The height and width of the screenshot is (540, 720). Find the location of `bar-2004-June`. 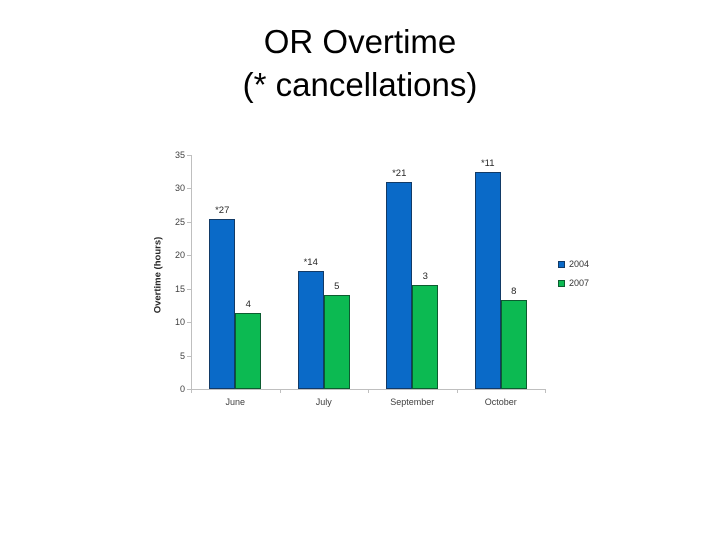

bar-2004-June is located at coordinates (222, 303).